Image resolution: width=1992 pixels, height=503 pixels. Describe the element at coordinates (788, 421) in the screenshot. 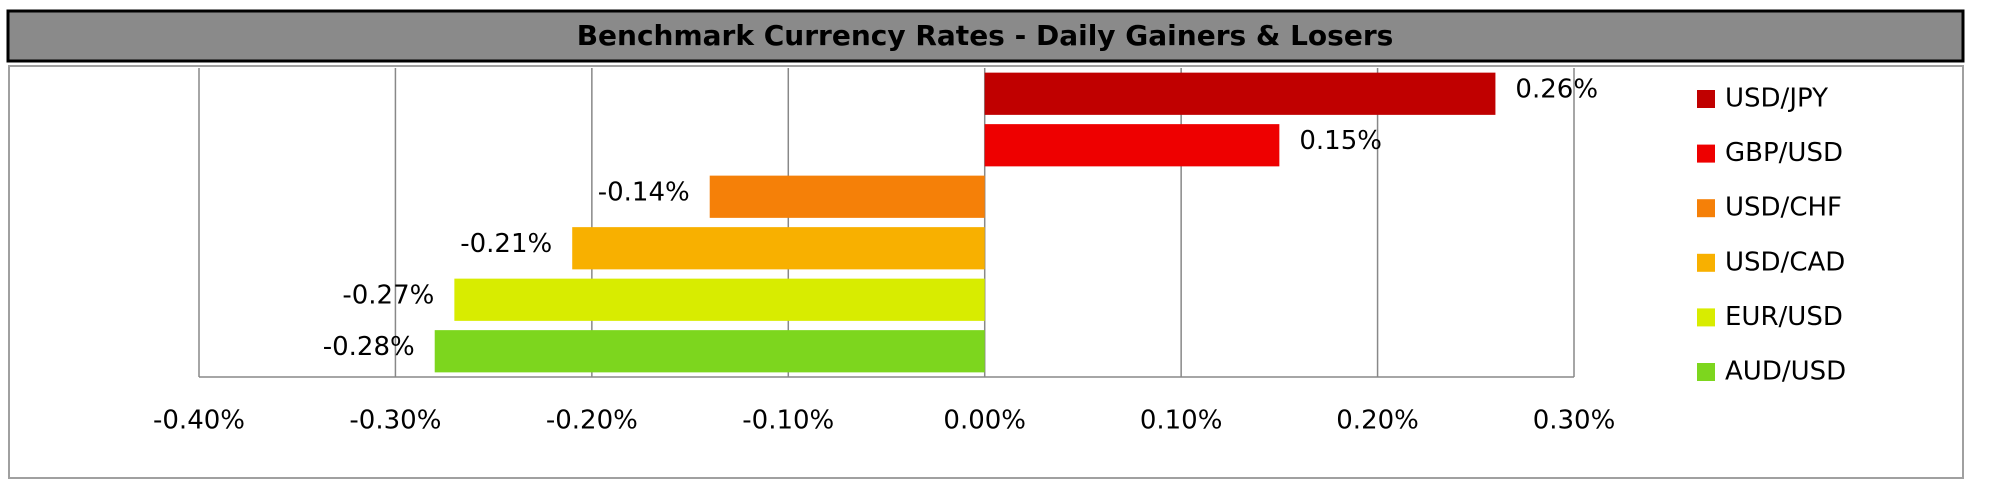

I see `x-tick-label: -0.10%` at that location.